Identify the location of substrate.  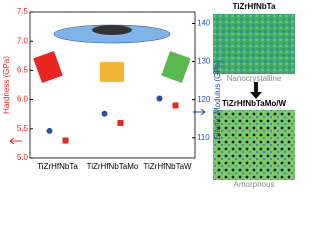
(112, 30).